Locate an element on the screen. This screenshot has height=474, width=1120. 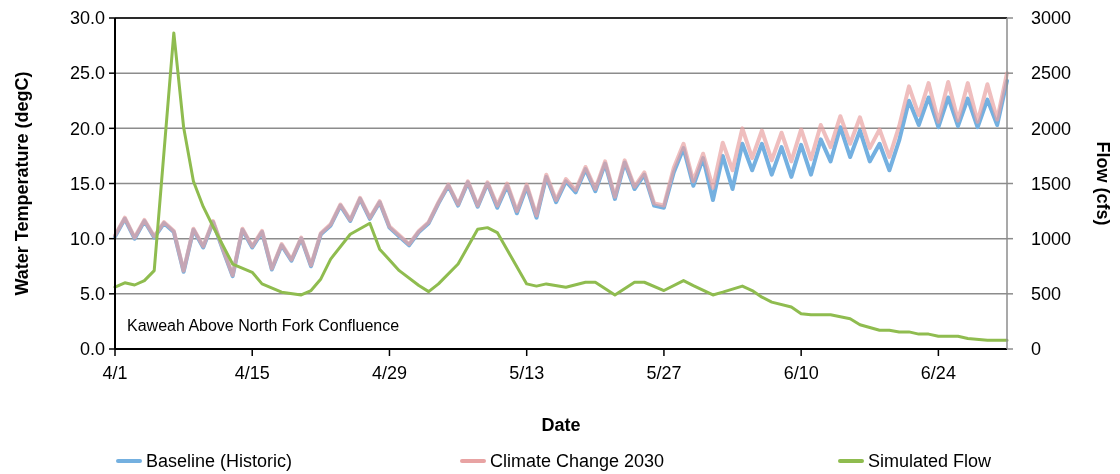
y-tick-label: 10.0 is located at coordinates (87, 238).